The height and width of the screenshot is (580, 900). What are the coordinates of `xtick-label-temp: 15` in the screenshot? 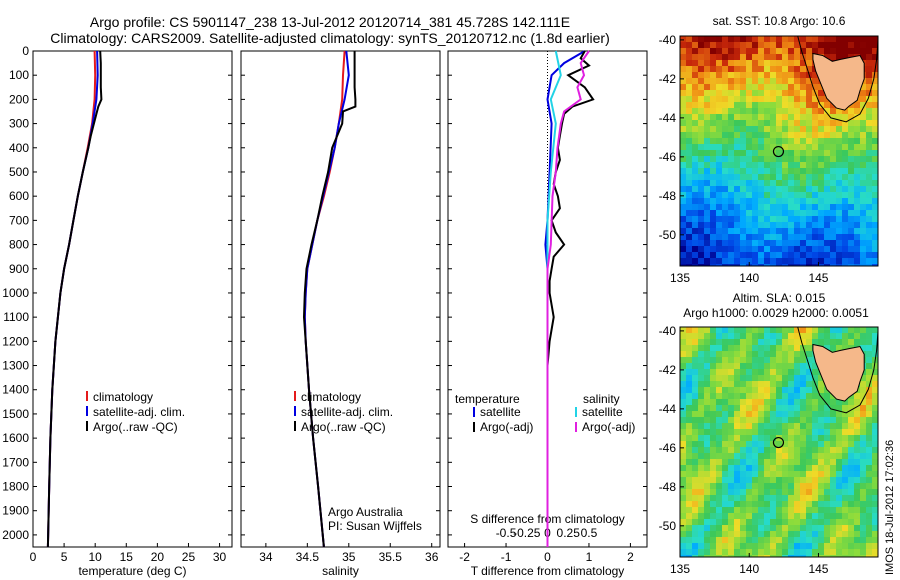 It's located at (127, 557).